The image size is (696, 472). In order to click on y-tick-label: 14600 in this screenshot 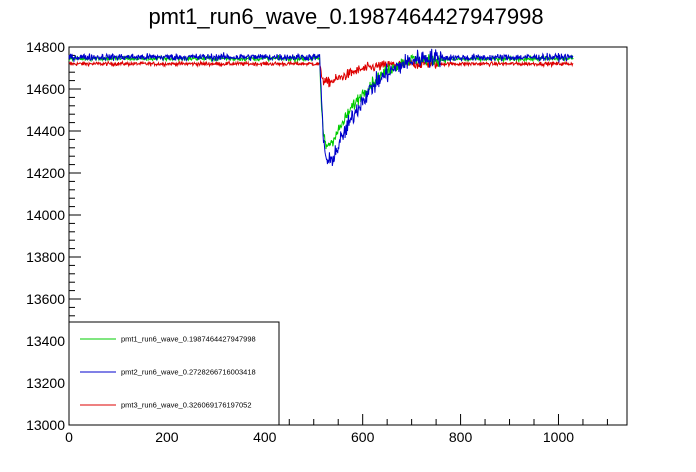, I will do `click(45, 89)`.